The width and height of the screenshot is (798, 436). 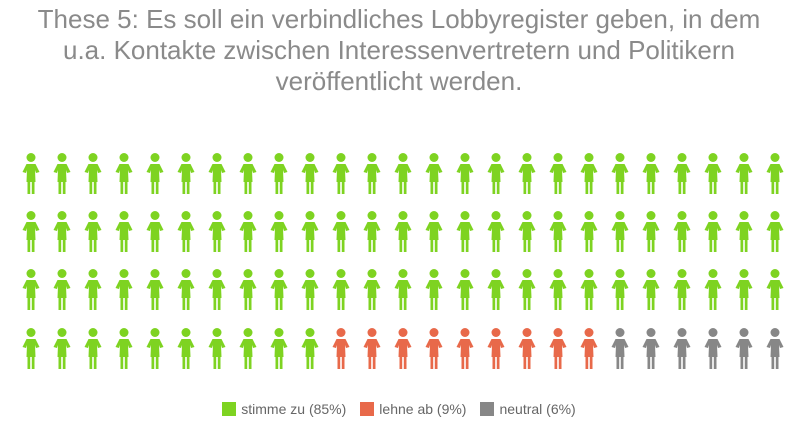 What do you see at coordinates (229, 409) in the screenshot?
I see `legend-swatch-agree` at bounding box center [229, 409].